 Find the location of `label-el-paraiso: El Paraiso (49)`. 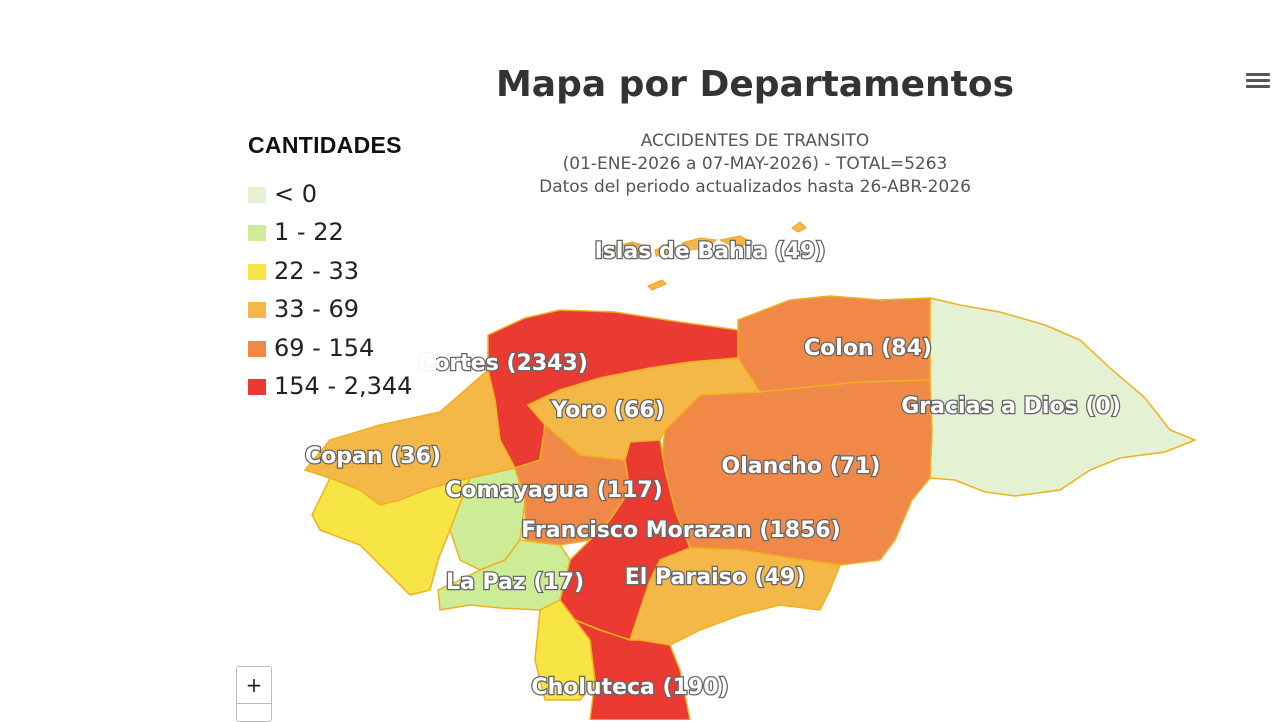

label-el-paraiso: El Paraiso (49) is located at coordinates (715, 577).